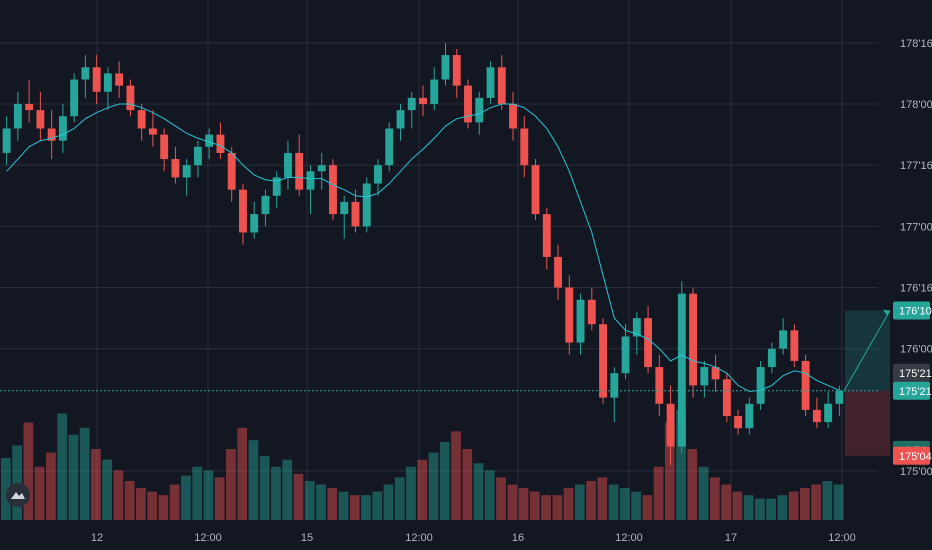 The width and height of the screenshot is (932, 550). Describe the element at coordinates (916, 105) in the screenshot. I see `price-tick-label: 178'00` at that location.